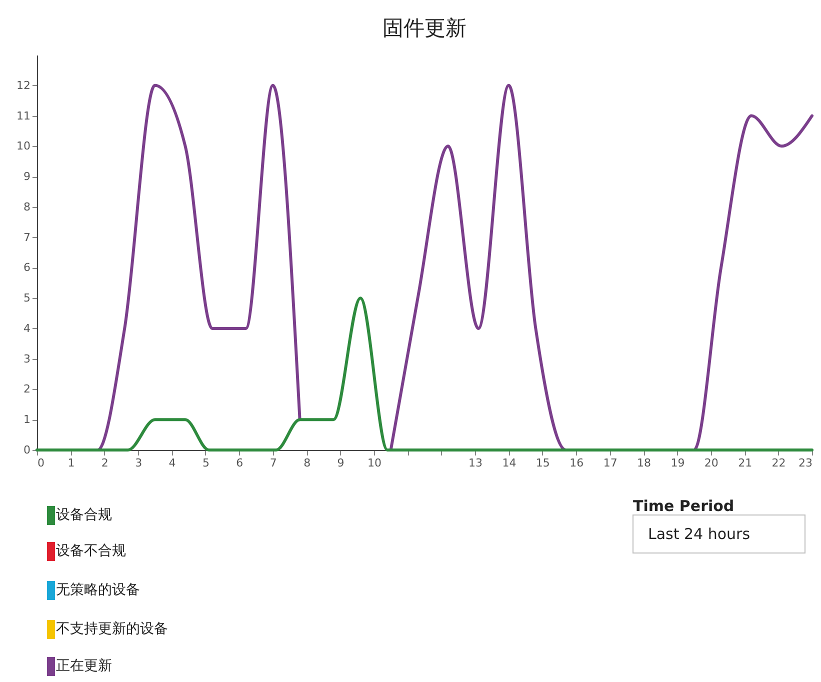 The image size is (821, 682). What do you see at coordinates (41, 463) in the screenshot?
I see `x-tick-label: 0` at bounding box center [41, 463].